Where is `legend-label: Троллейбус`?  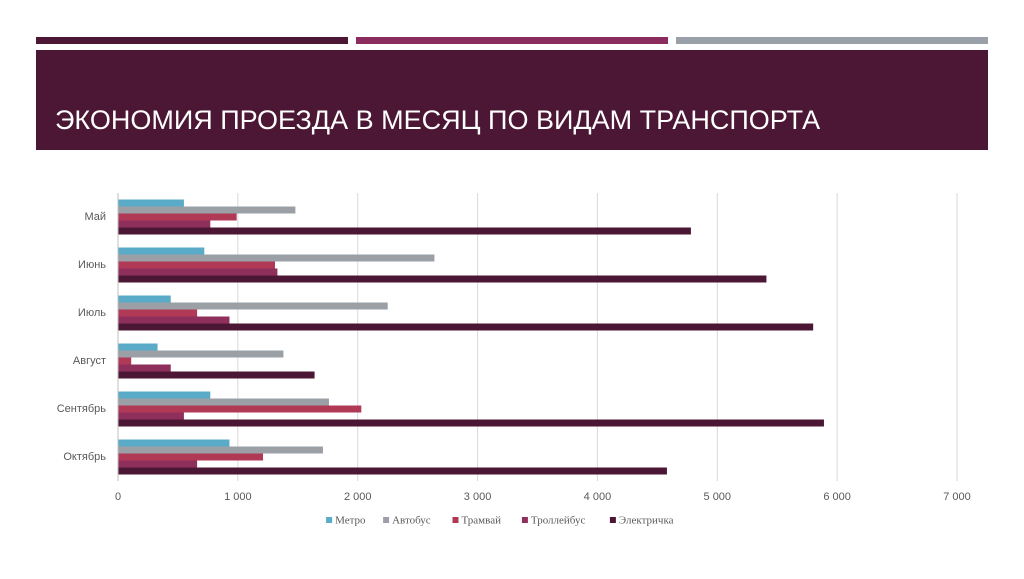
legend-label: Троллейбус is located at coordinates (558, 521).